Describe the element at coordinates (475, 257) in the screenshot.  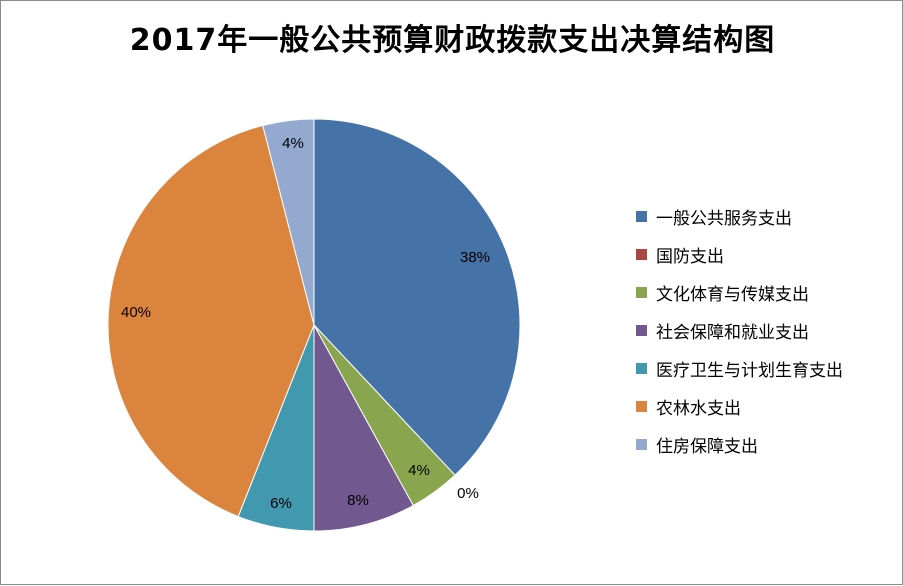
I see `data-label: 38%` at that location.